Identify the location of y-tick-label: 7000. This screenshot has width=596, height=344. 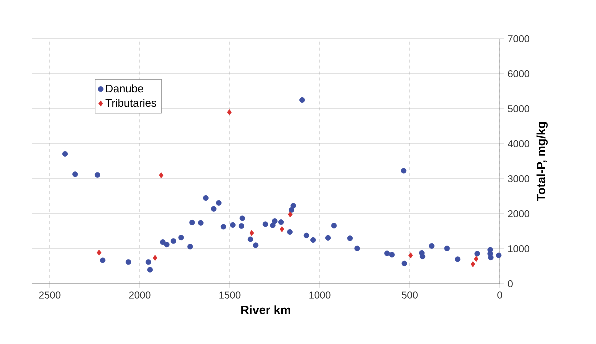
(519, 39).